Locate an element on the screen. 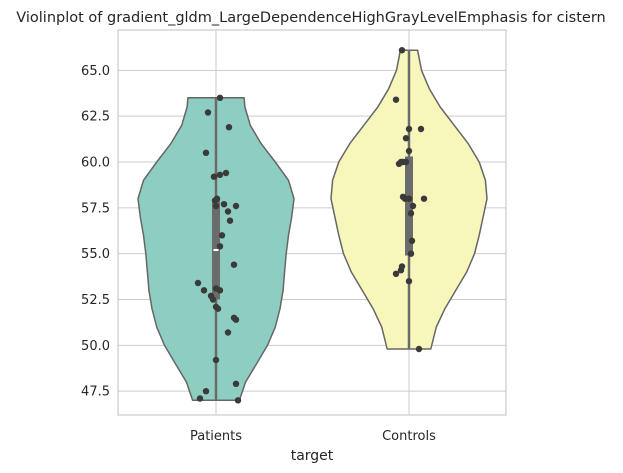  y-tick-label: 47.5 is located at coordinates (95, 392).